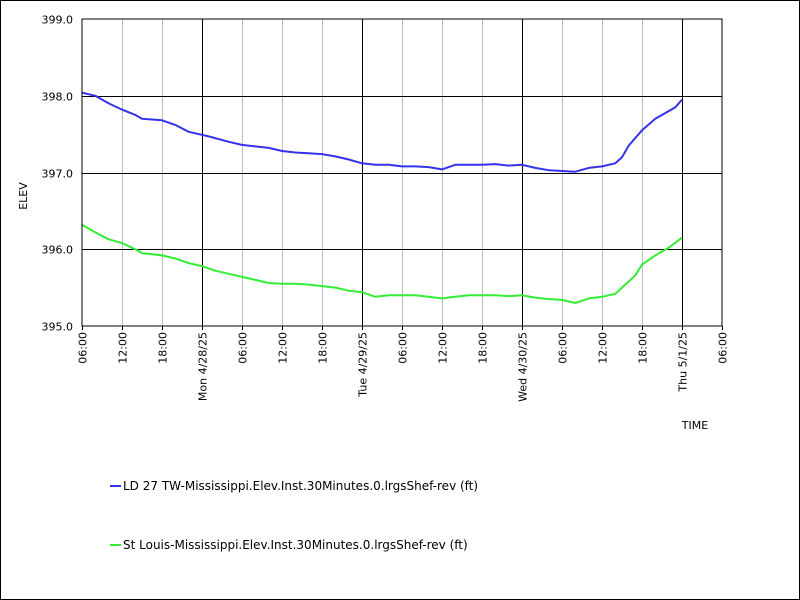  Describe the element at coordinates (58, 250) in the screenshot. I see `y-tick-label: 396.0` at that location.